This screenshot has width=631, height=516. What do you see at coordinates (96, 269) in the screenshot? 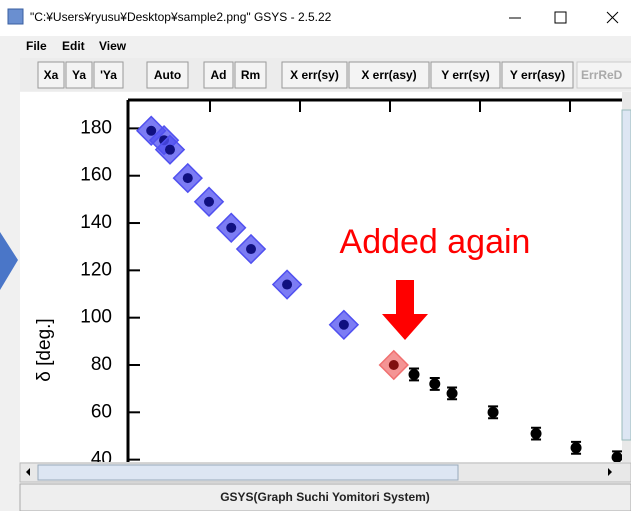
I see `y-tick-label: 120` at bounding box center [96, 269].